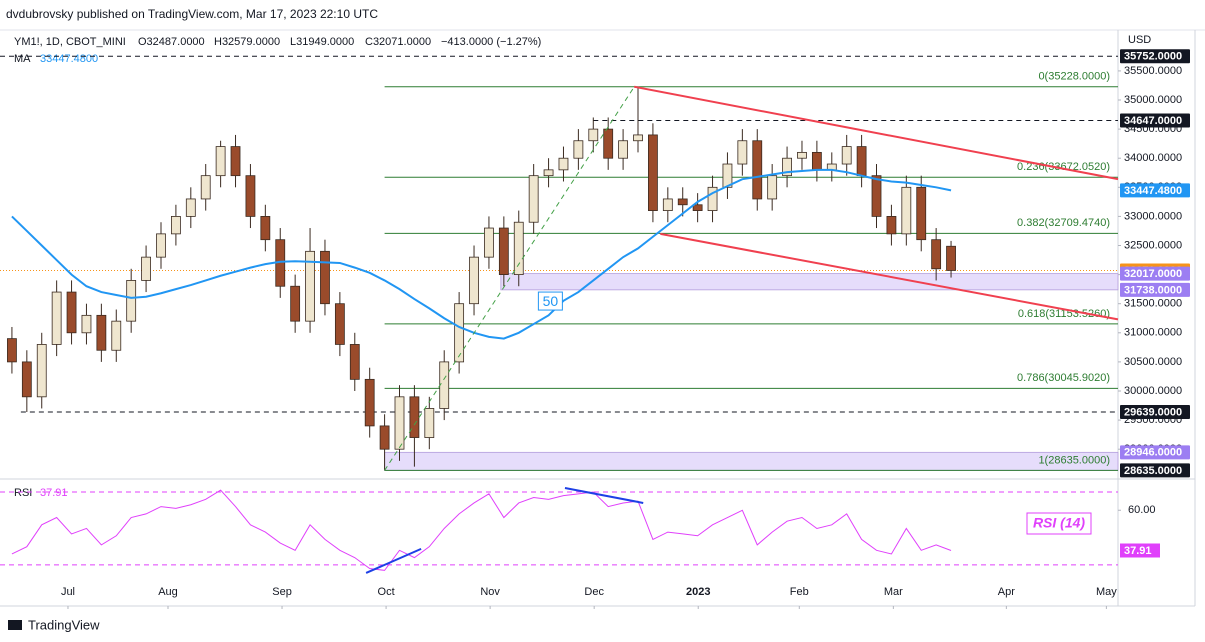 This screenshot has width=1205, height=642. Describe the element at coordinates (1153, 245) in the screenshot. I see `y-tick-label: 32500.0000` at that location.